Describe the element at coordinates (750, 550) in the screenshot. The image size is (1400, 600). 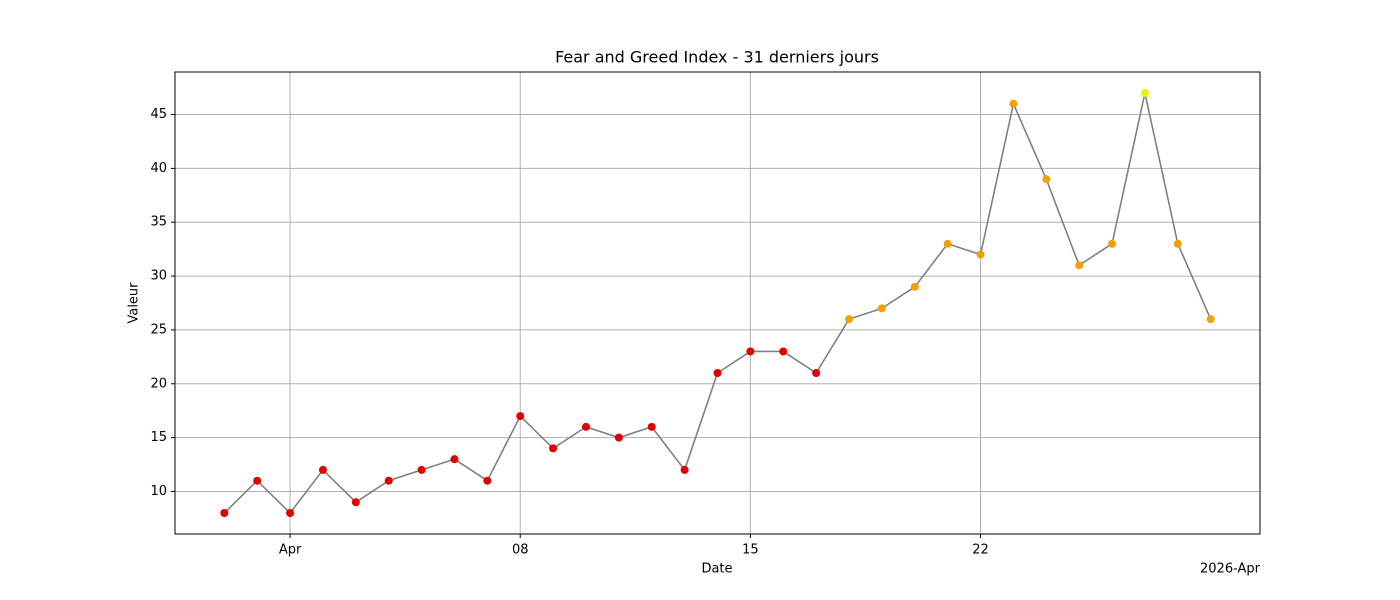
I see `x-tick-label: 15` at that location.